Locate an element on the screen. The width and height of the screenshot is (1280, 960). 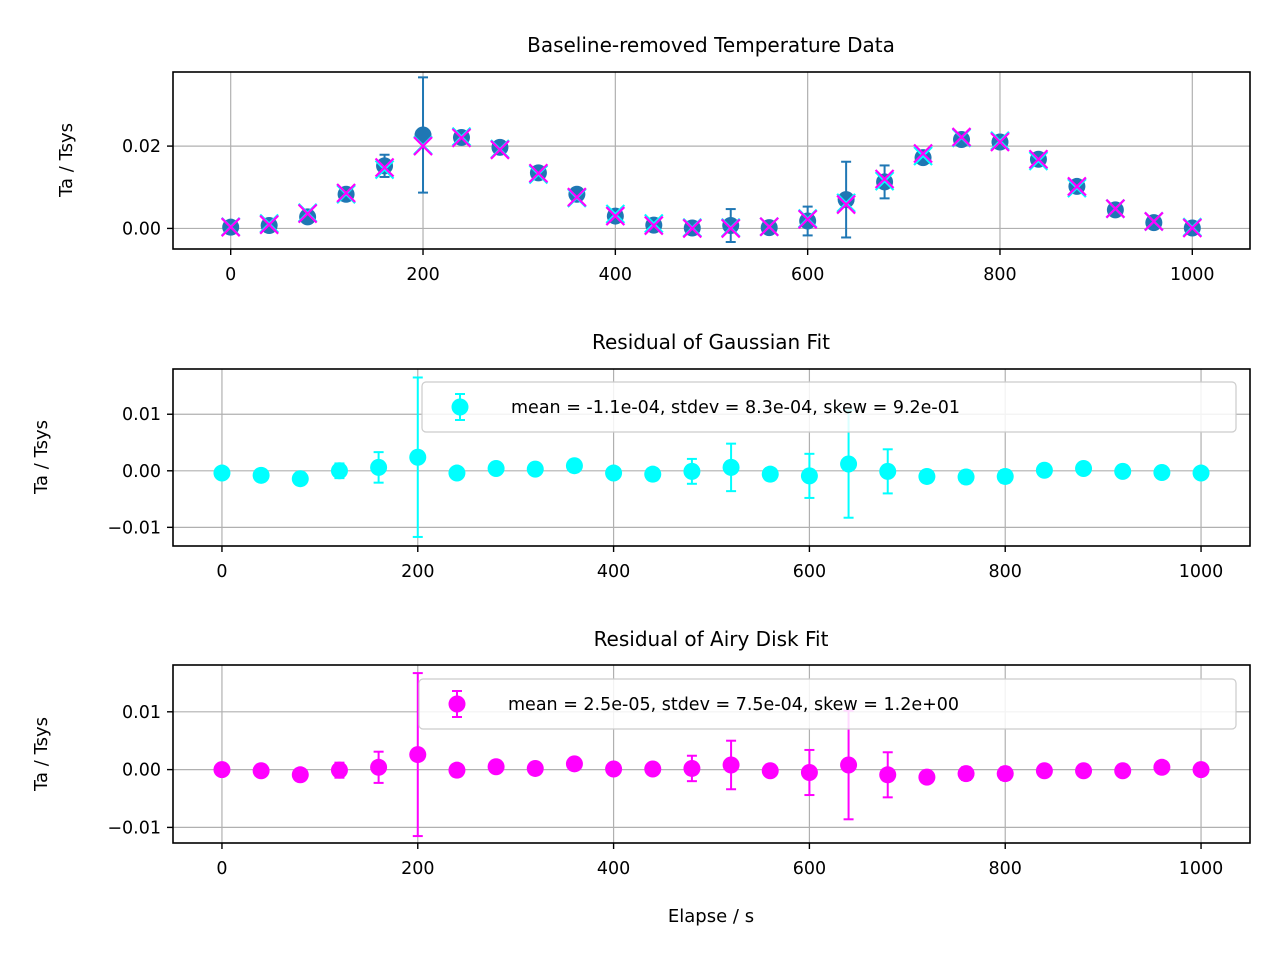
panel-3-title: Residual of Airy Disk Fit is located at coordinates (711, 639).